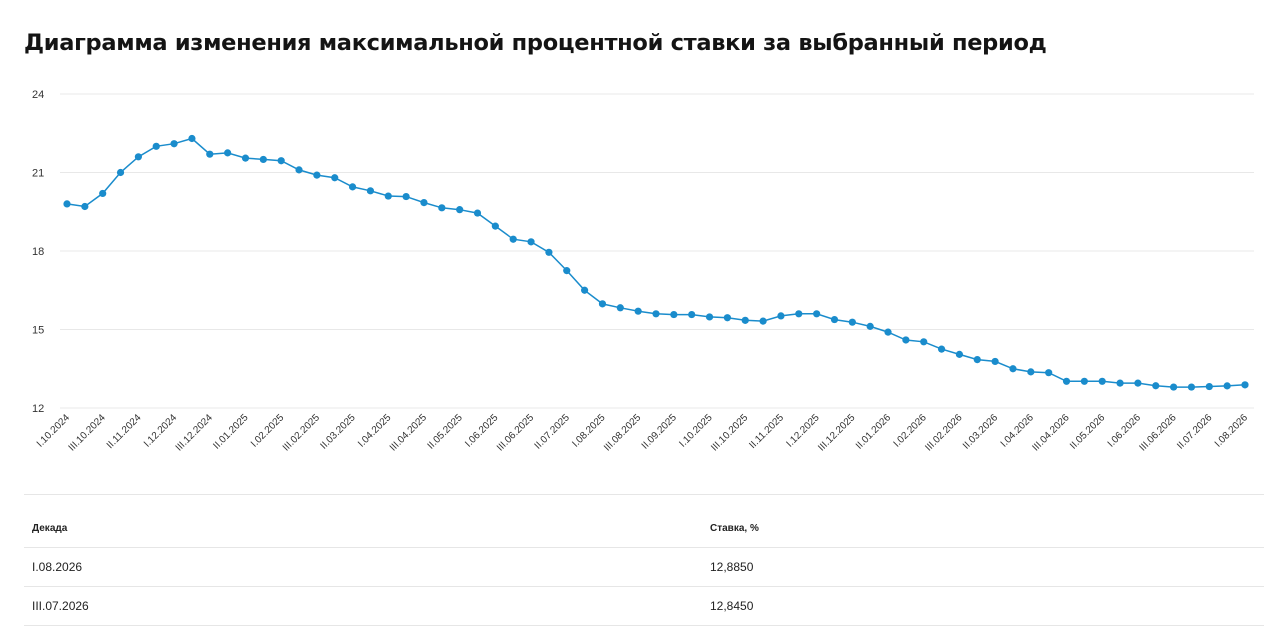 The width and height of the screenshot is (1280, 640). Describe the element at coordinates (338, 432) in the screenshot. I see `x-tick-label: II.03.2025` at that location.